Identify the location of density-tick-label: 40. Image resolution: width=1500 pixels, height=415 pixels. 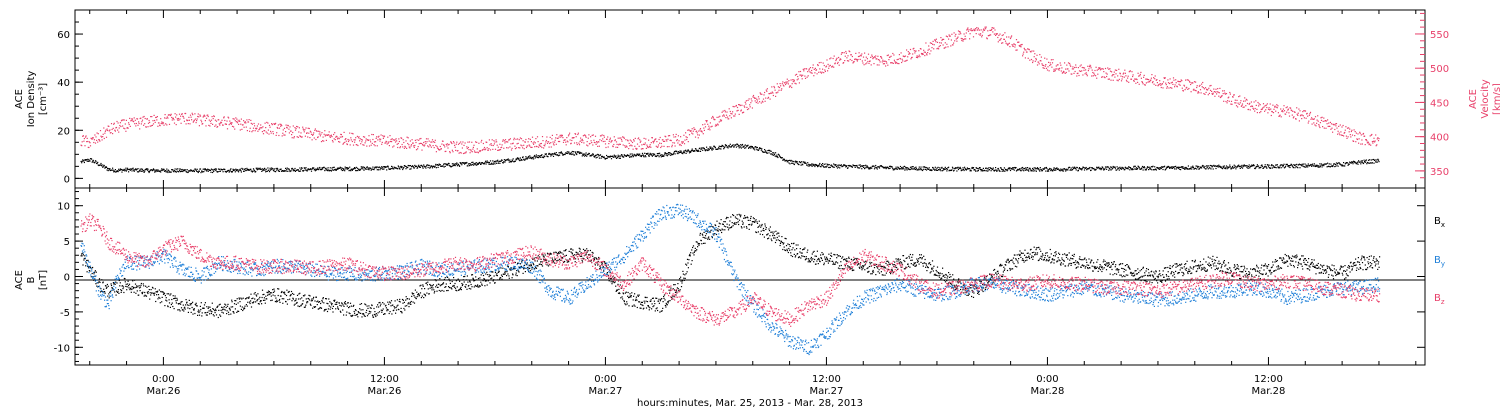
(63, 83).